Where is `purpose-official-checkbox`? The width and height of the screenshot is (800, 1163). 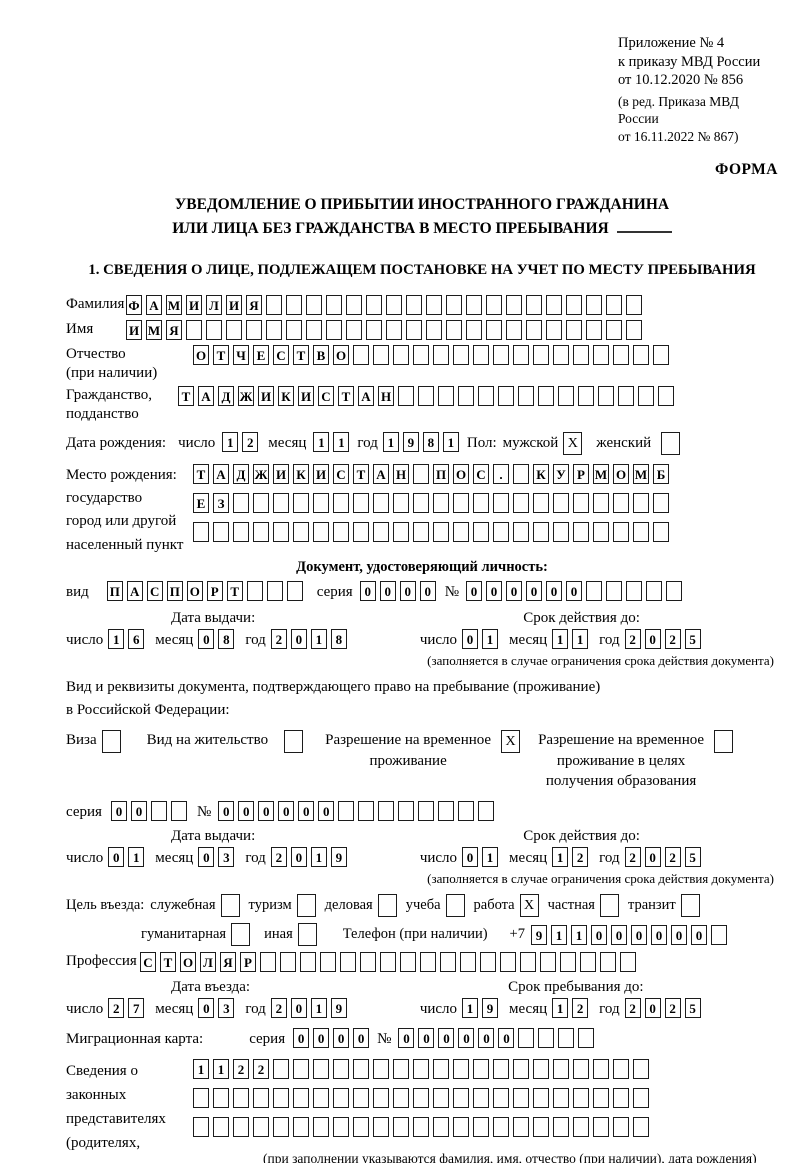
purpose-official-checkbox is located at coordinates (230, 906).